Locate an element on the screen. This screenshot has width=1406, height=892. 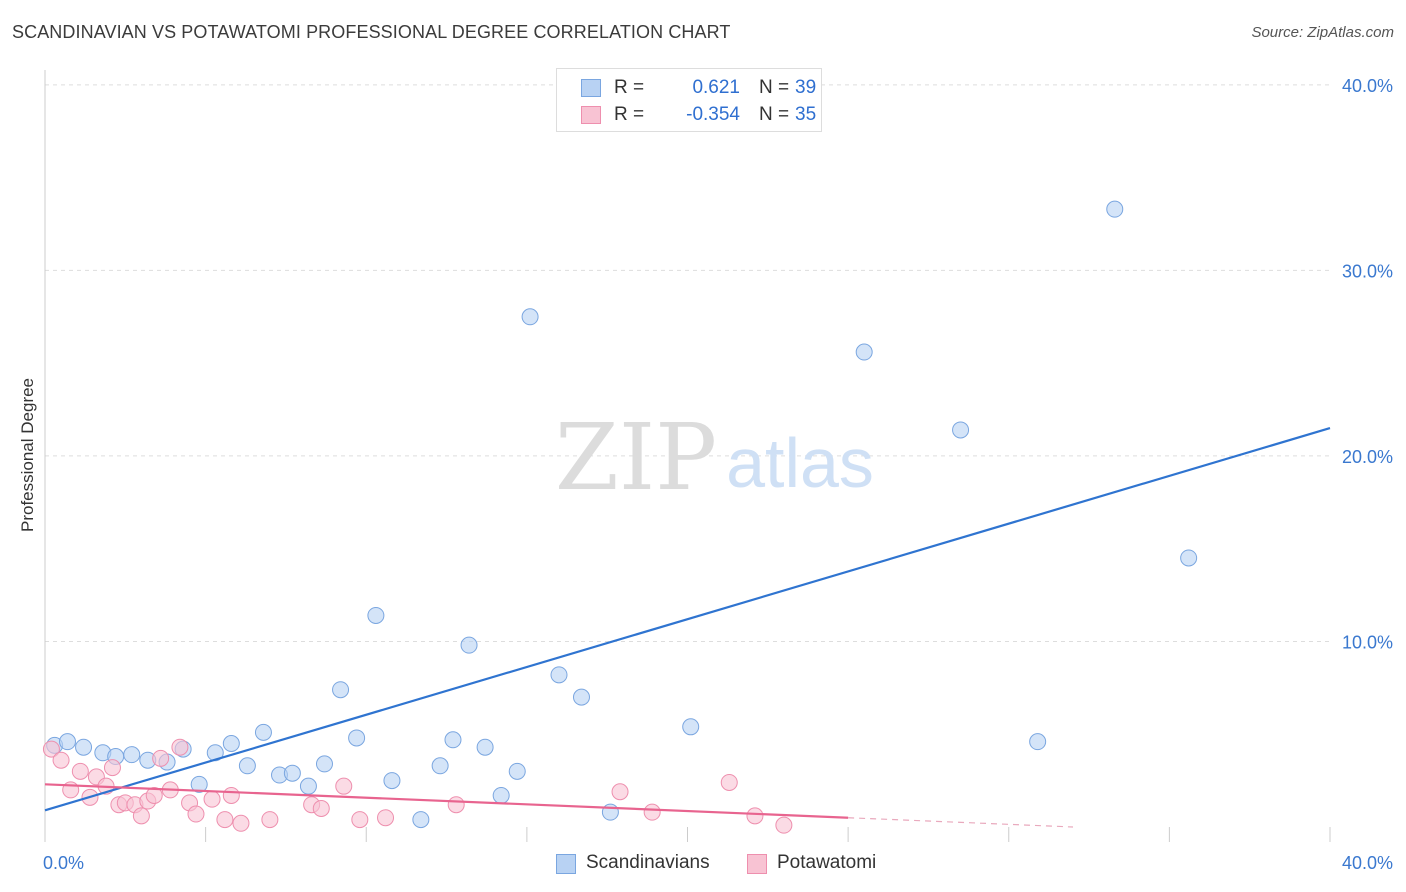
x-tick-label: 0.0% is located at coordinates (63, 863).